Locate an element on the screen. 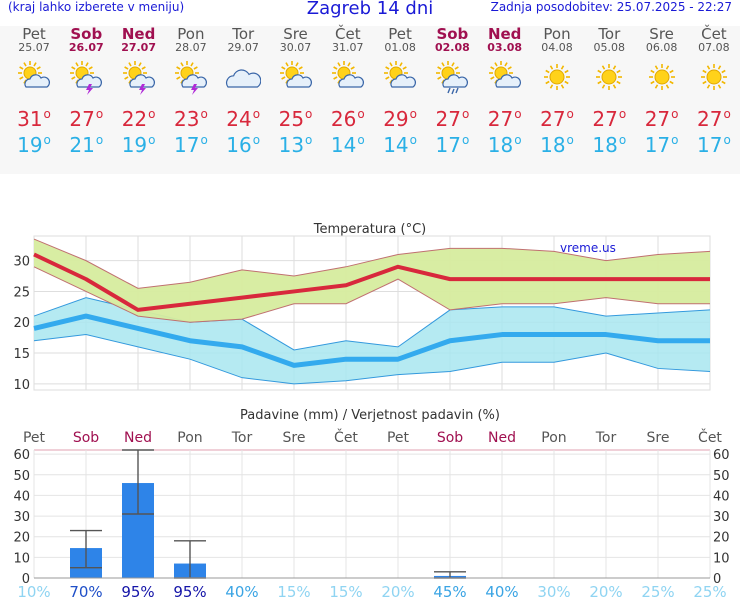  y-tick-label: 25 is located at coordinates (21, 292).